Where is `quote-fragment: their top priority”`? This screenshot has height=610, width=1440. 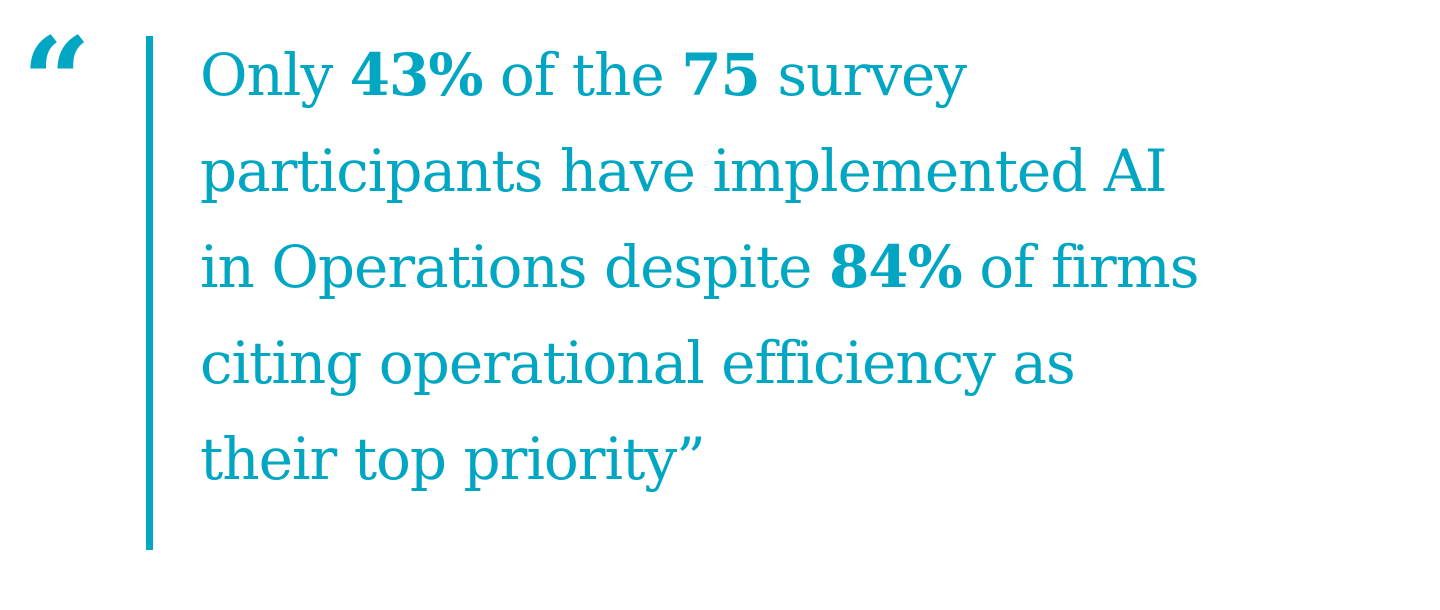 quote-fragment: their top priority” is located at coordinates (453, 459).